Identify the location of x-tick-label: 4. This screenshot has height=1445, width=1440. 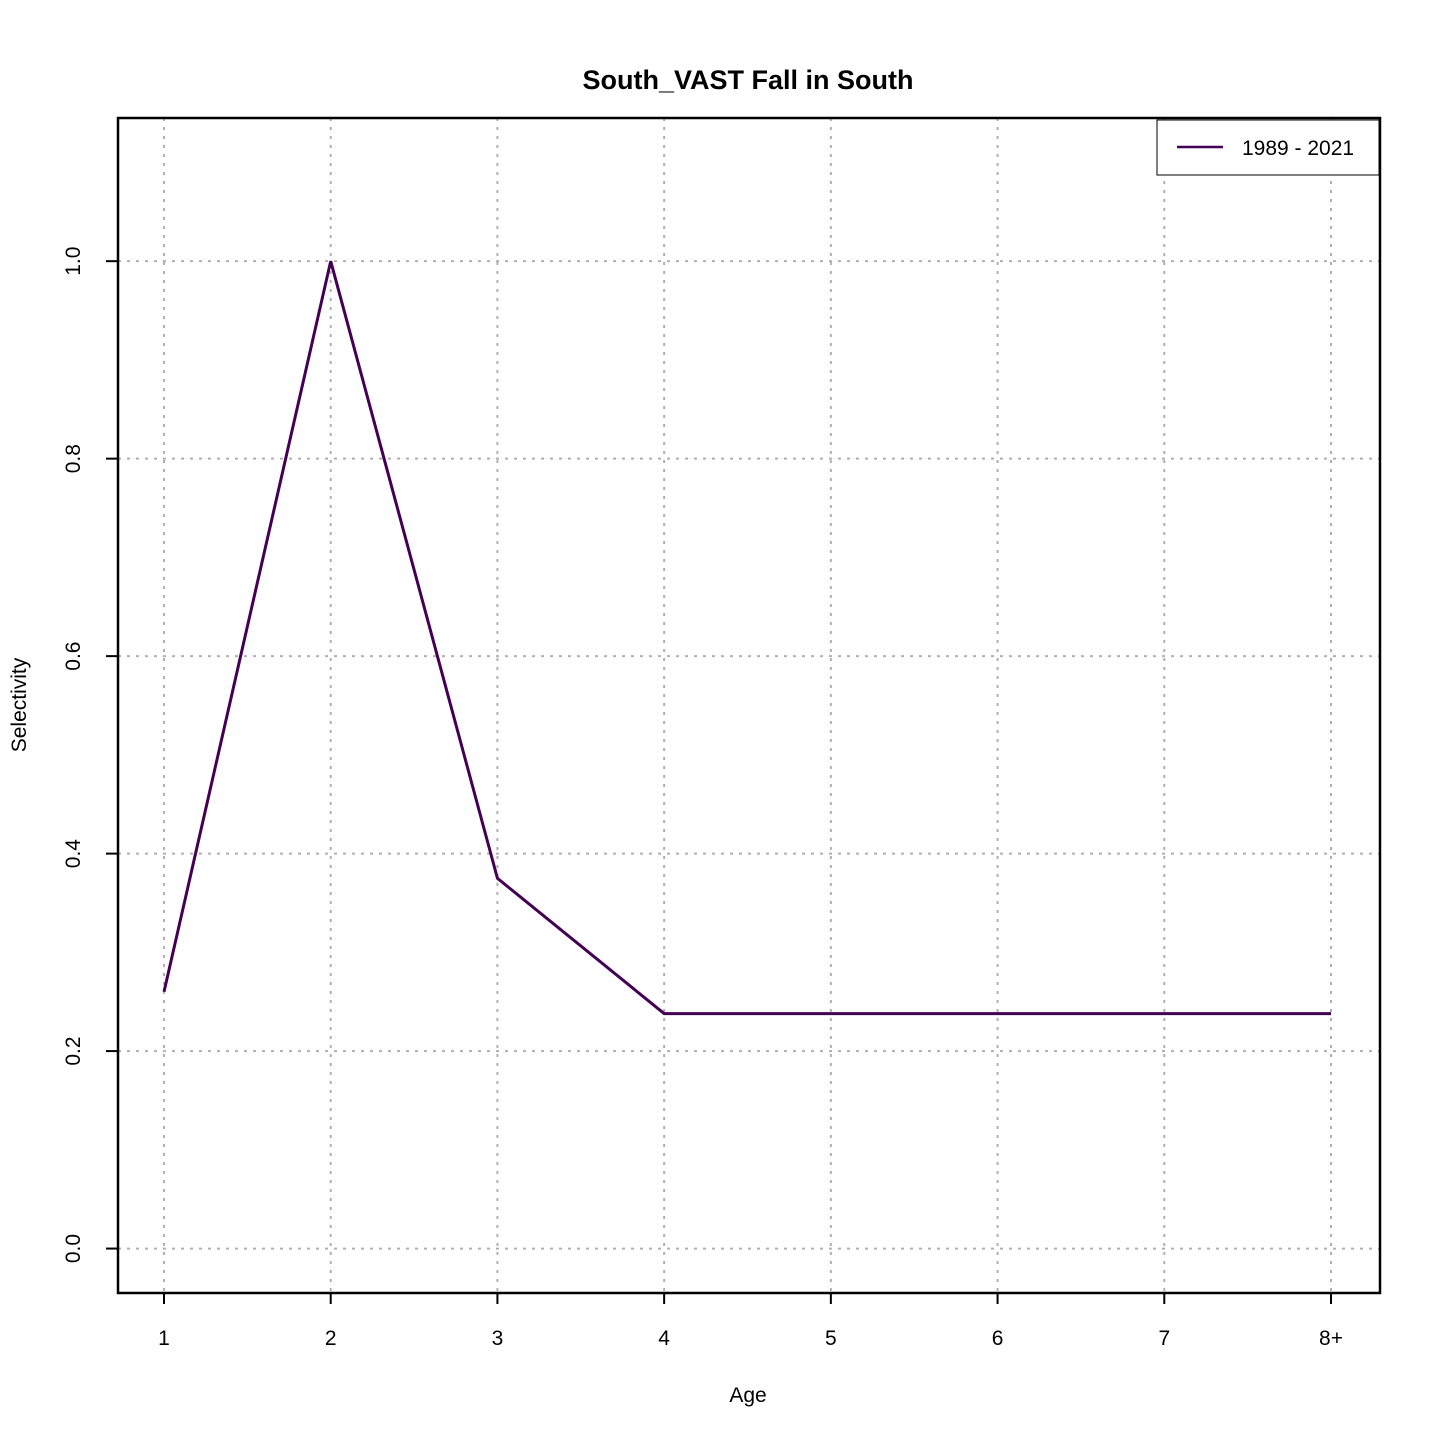
(664, 1338).